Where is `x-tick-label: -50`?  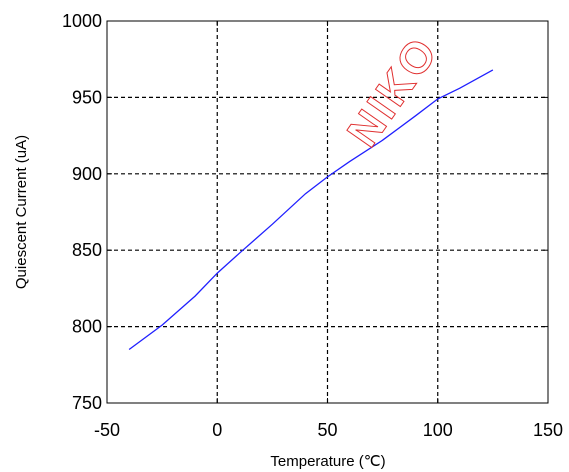 x-tick-label: -50 is located at coordinates (107, 430).